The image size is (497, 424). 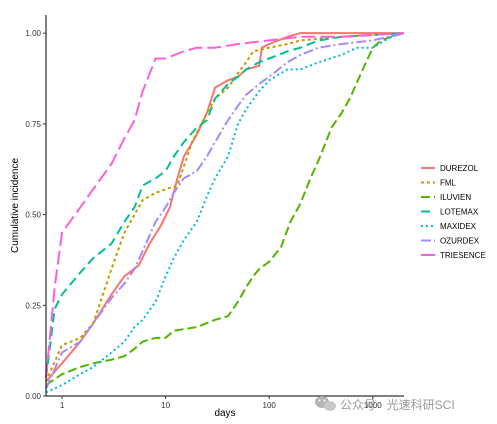 I want to click on legend-label-fml: FML, so click(x=448, y=183).